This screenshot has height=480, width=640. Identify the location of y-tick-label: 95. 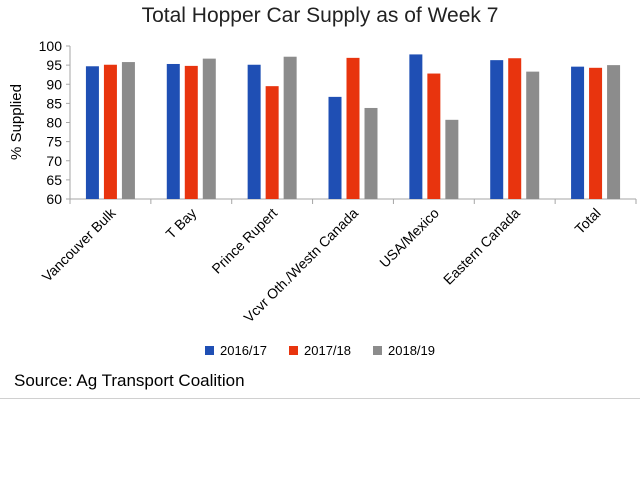
(54, 65).